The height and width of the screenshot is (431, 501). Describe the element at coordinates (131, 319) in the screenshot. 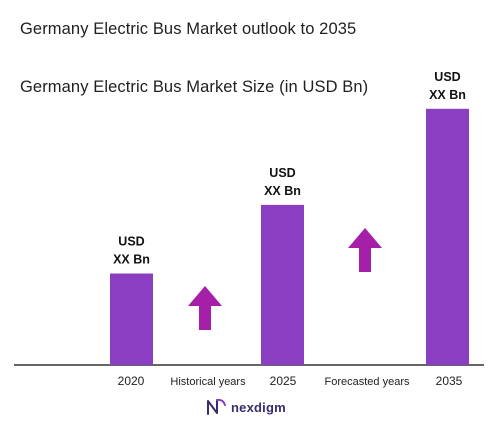

I see `bar-2020` at that location.